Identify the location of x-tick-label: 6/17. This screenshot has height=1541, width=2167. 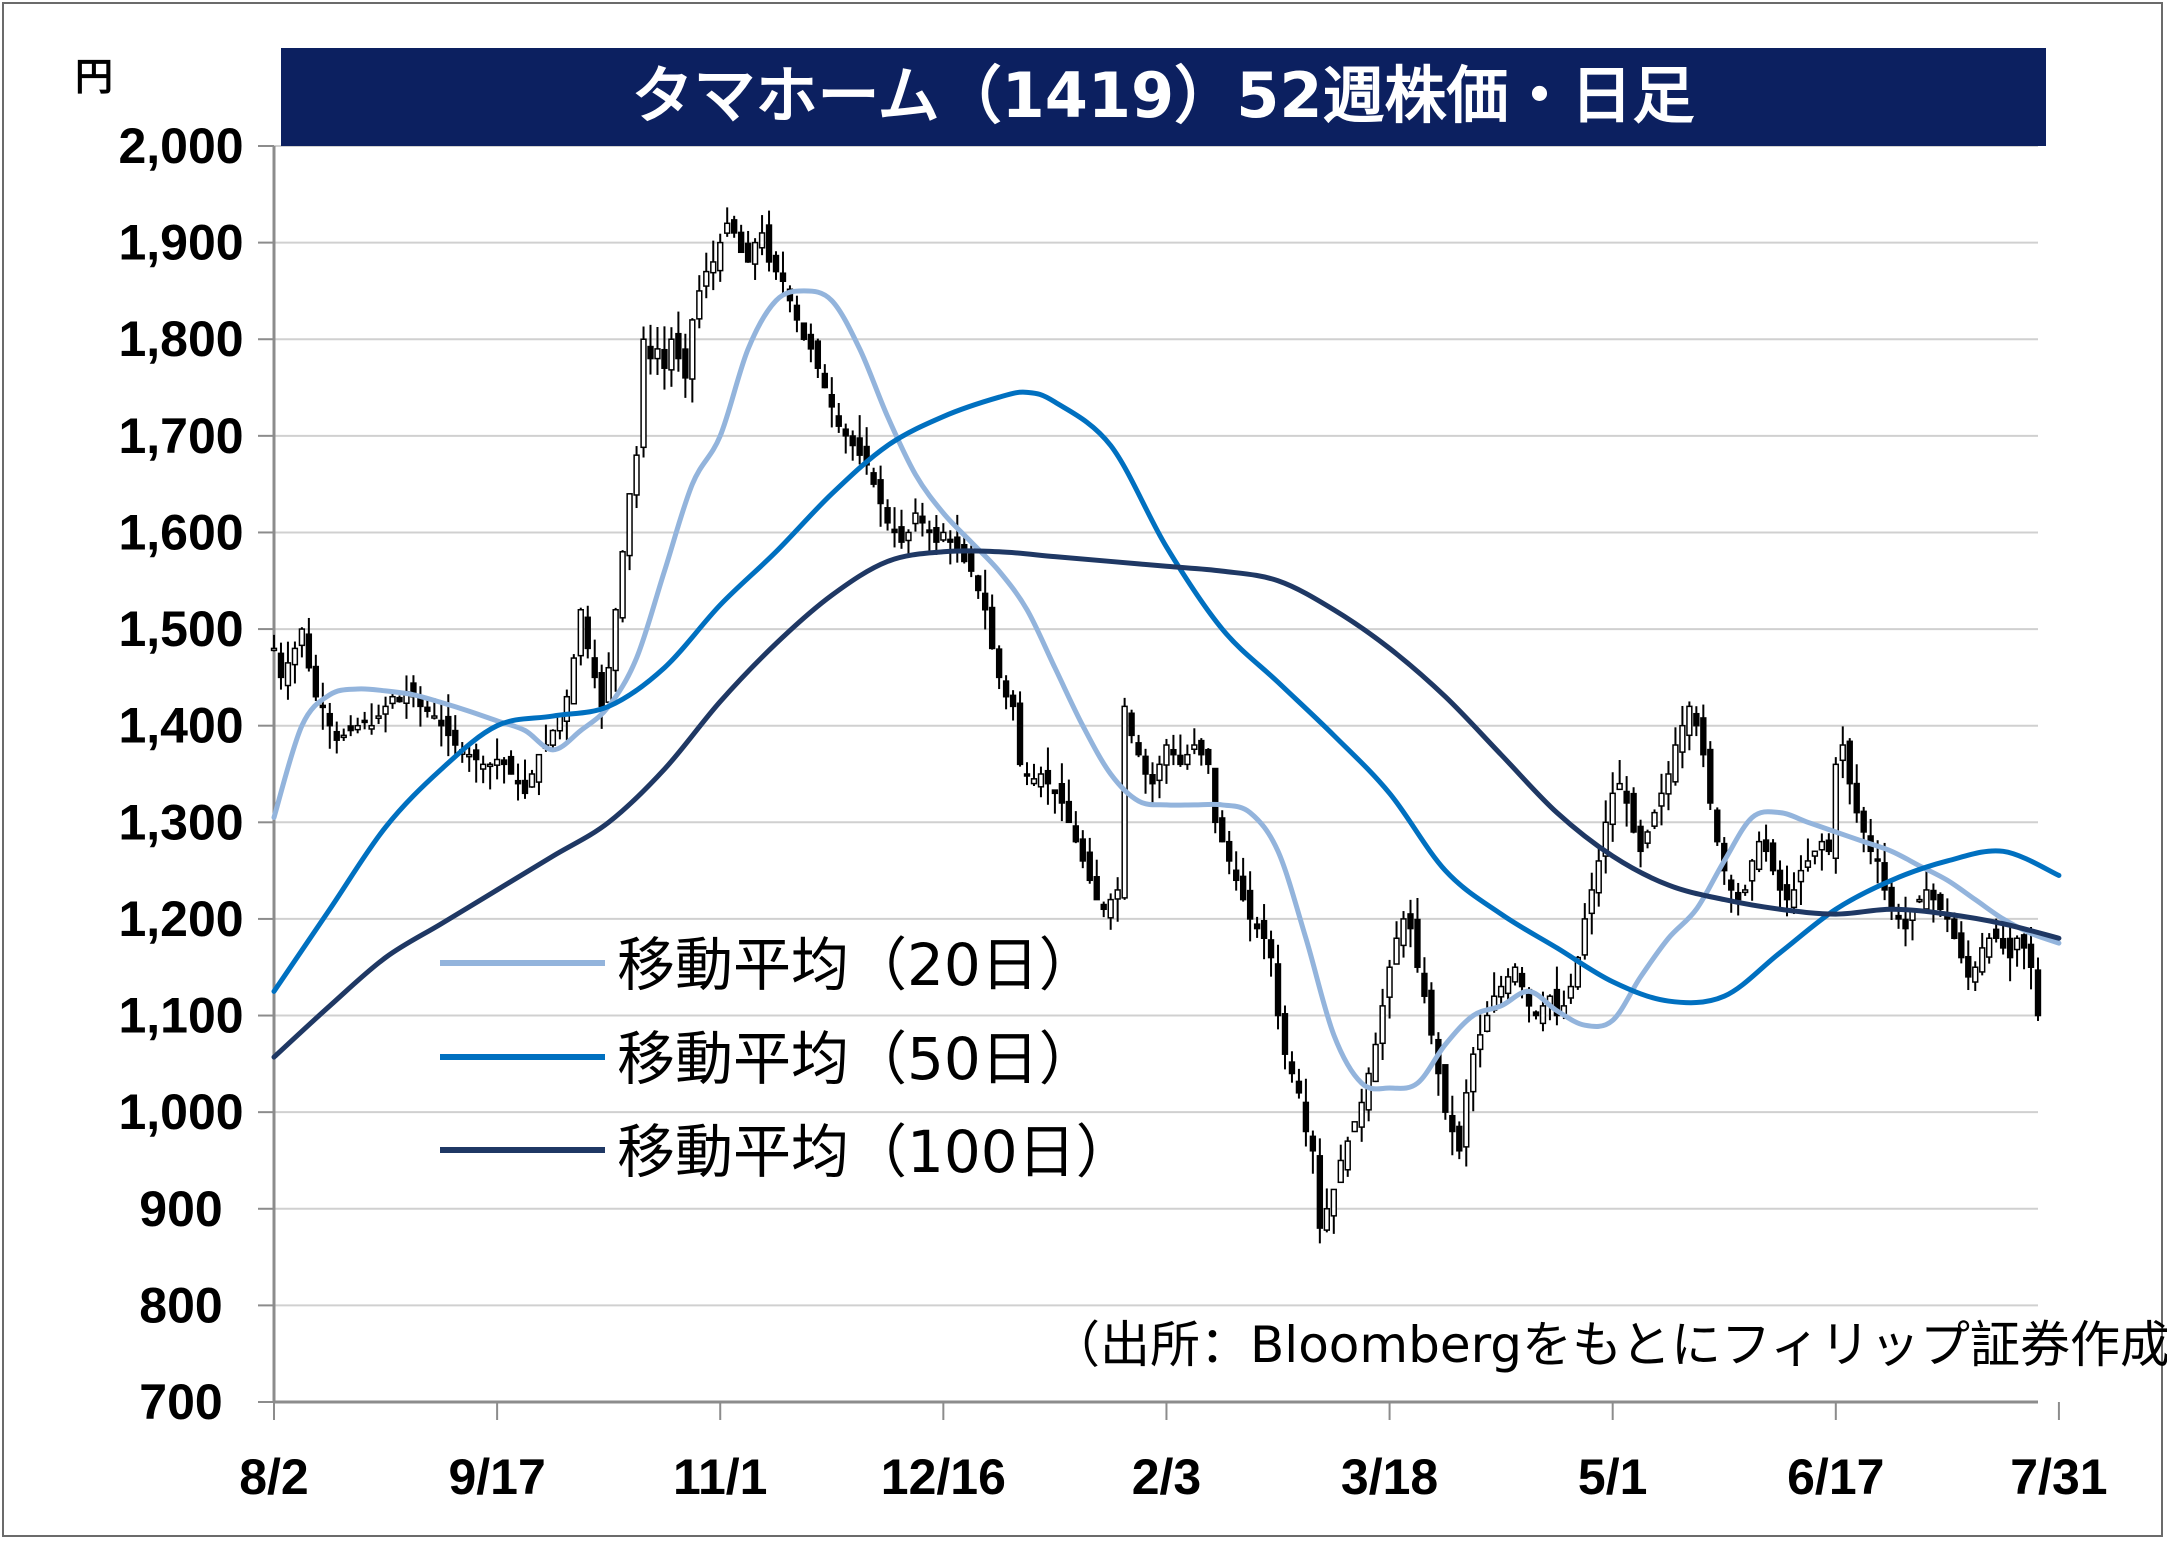
(1835, 1477).